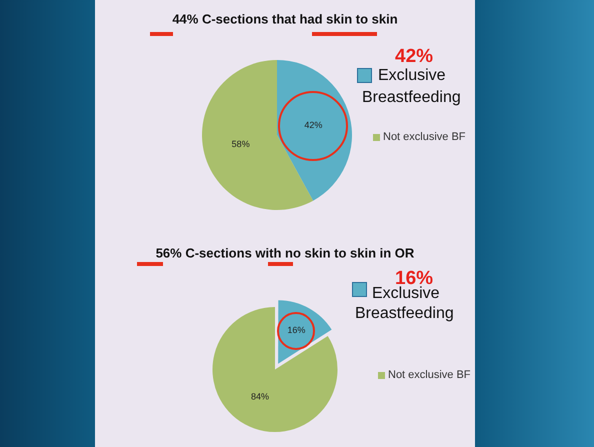 This screenshot has height=447, width=594. I want to click on data-label: 84%, so click(259, 396).